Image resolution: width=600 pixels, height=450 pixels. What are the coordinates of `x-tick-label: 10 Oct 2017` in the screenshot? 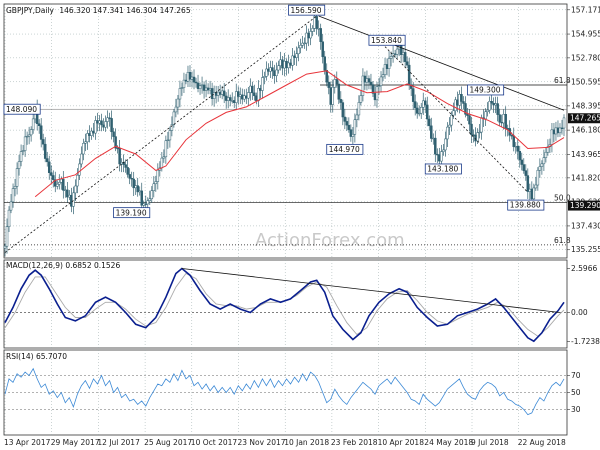 It's located at (214, 442).